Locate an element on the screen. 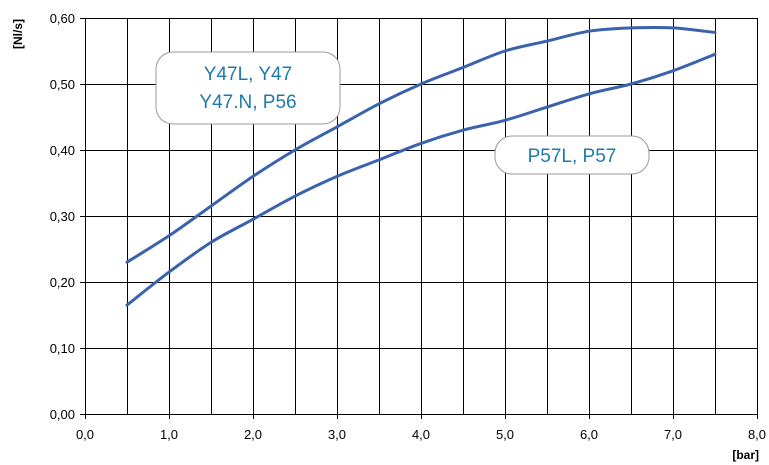 The image size is (769, 465). series-callout-2: P57L, P57 is located at coordinates (572, 155).